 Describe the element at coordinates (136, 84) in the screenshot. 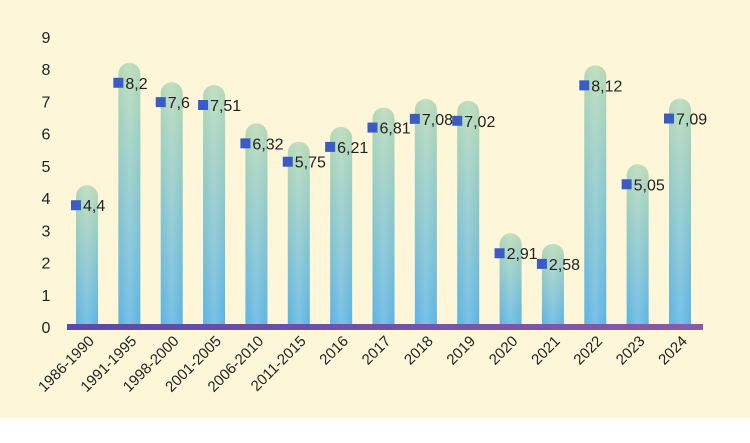

I see `data-label: 8,2` at that location.